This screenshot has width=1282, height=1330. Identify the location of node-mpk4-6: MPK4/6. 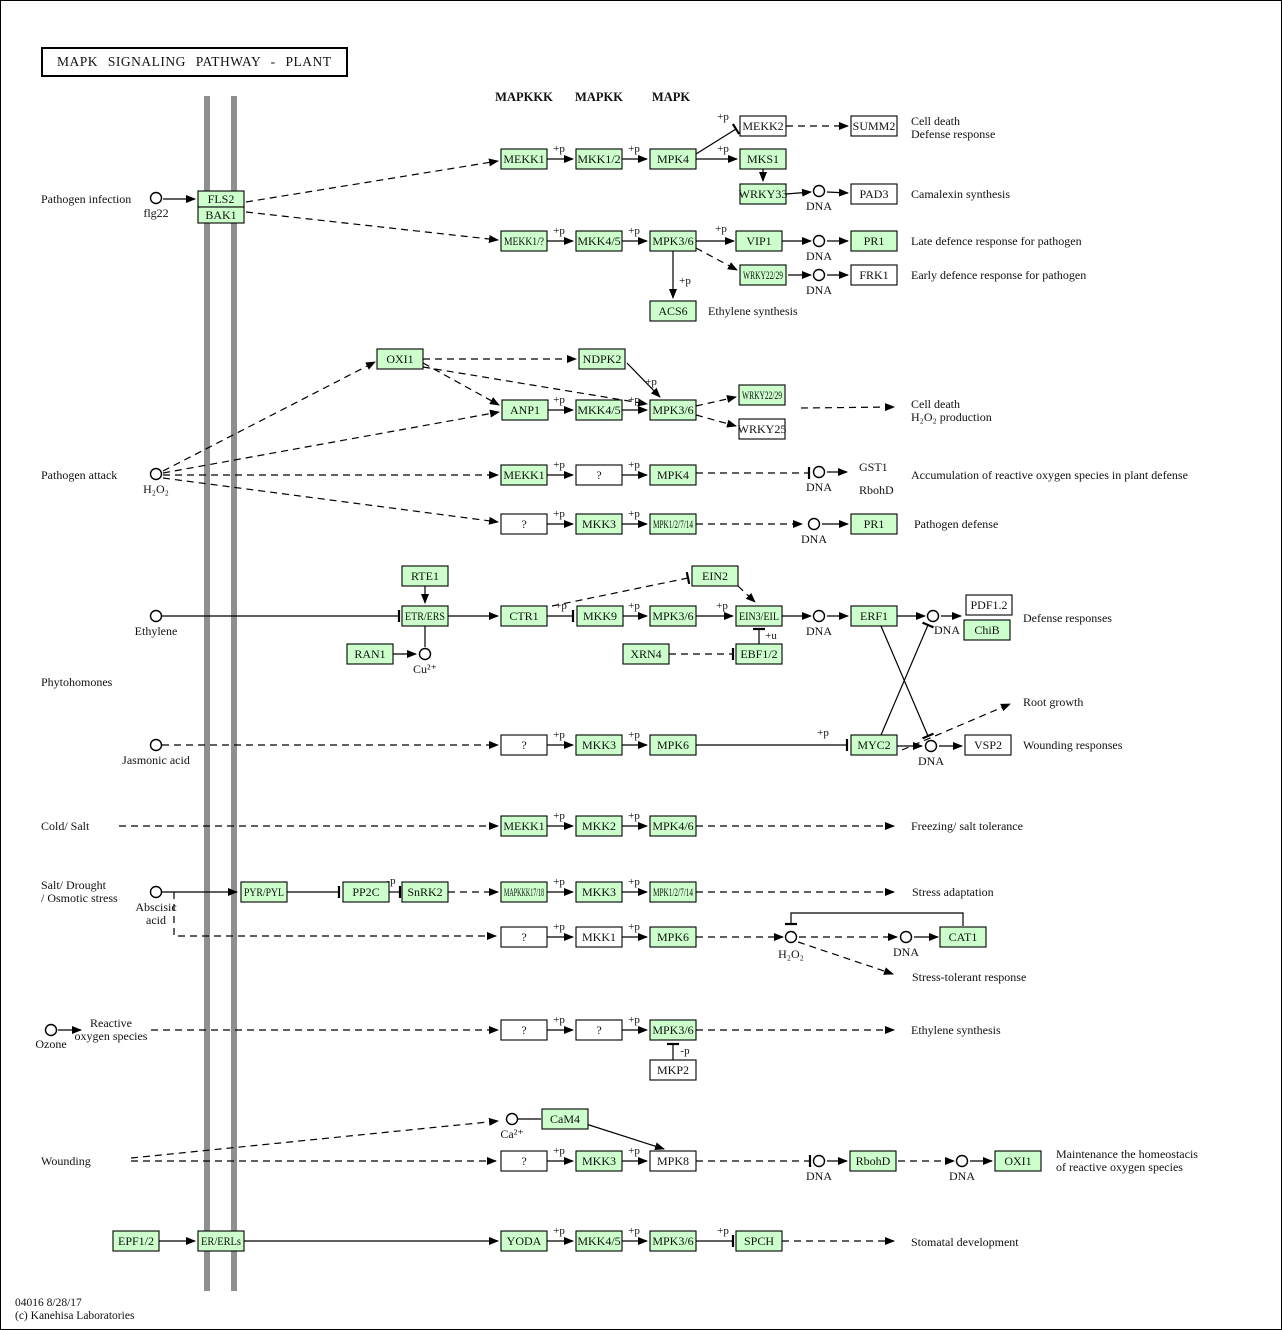
(673, 826).